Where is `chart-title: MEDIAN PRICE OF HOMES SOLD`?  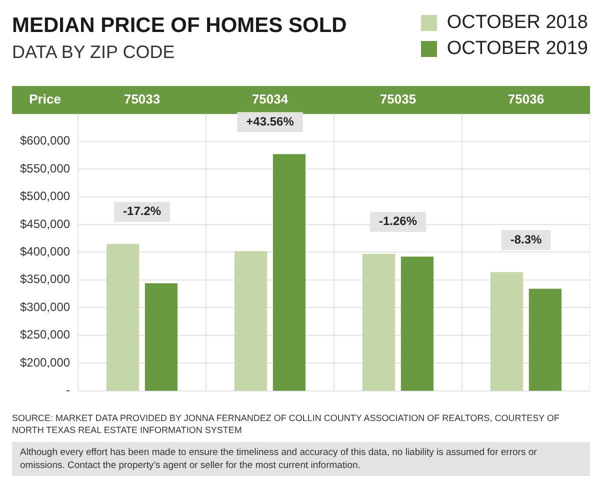
chart-title: MEDIAN PRICE OF HOMES SOLD is located at coordinates (179, 26).